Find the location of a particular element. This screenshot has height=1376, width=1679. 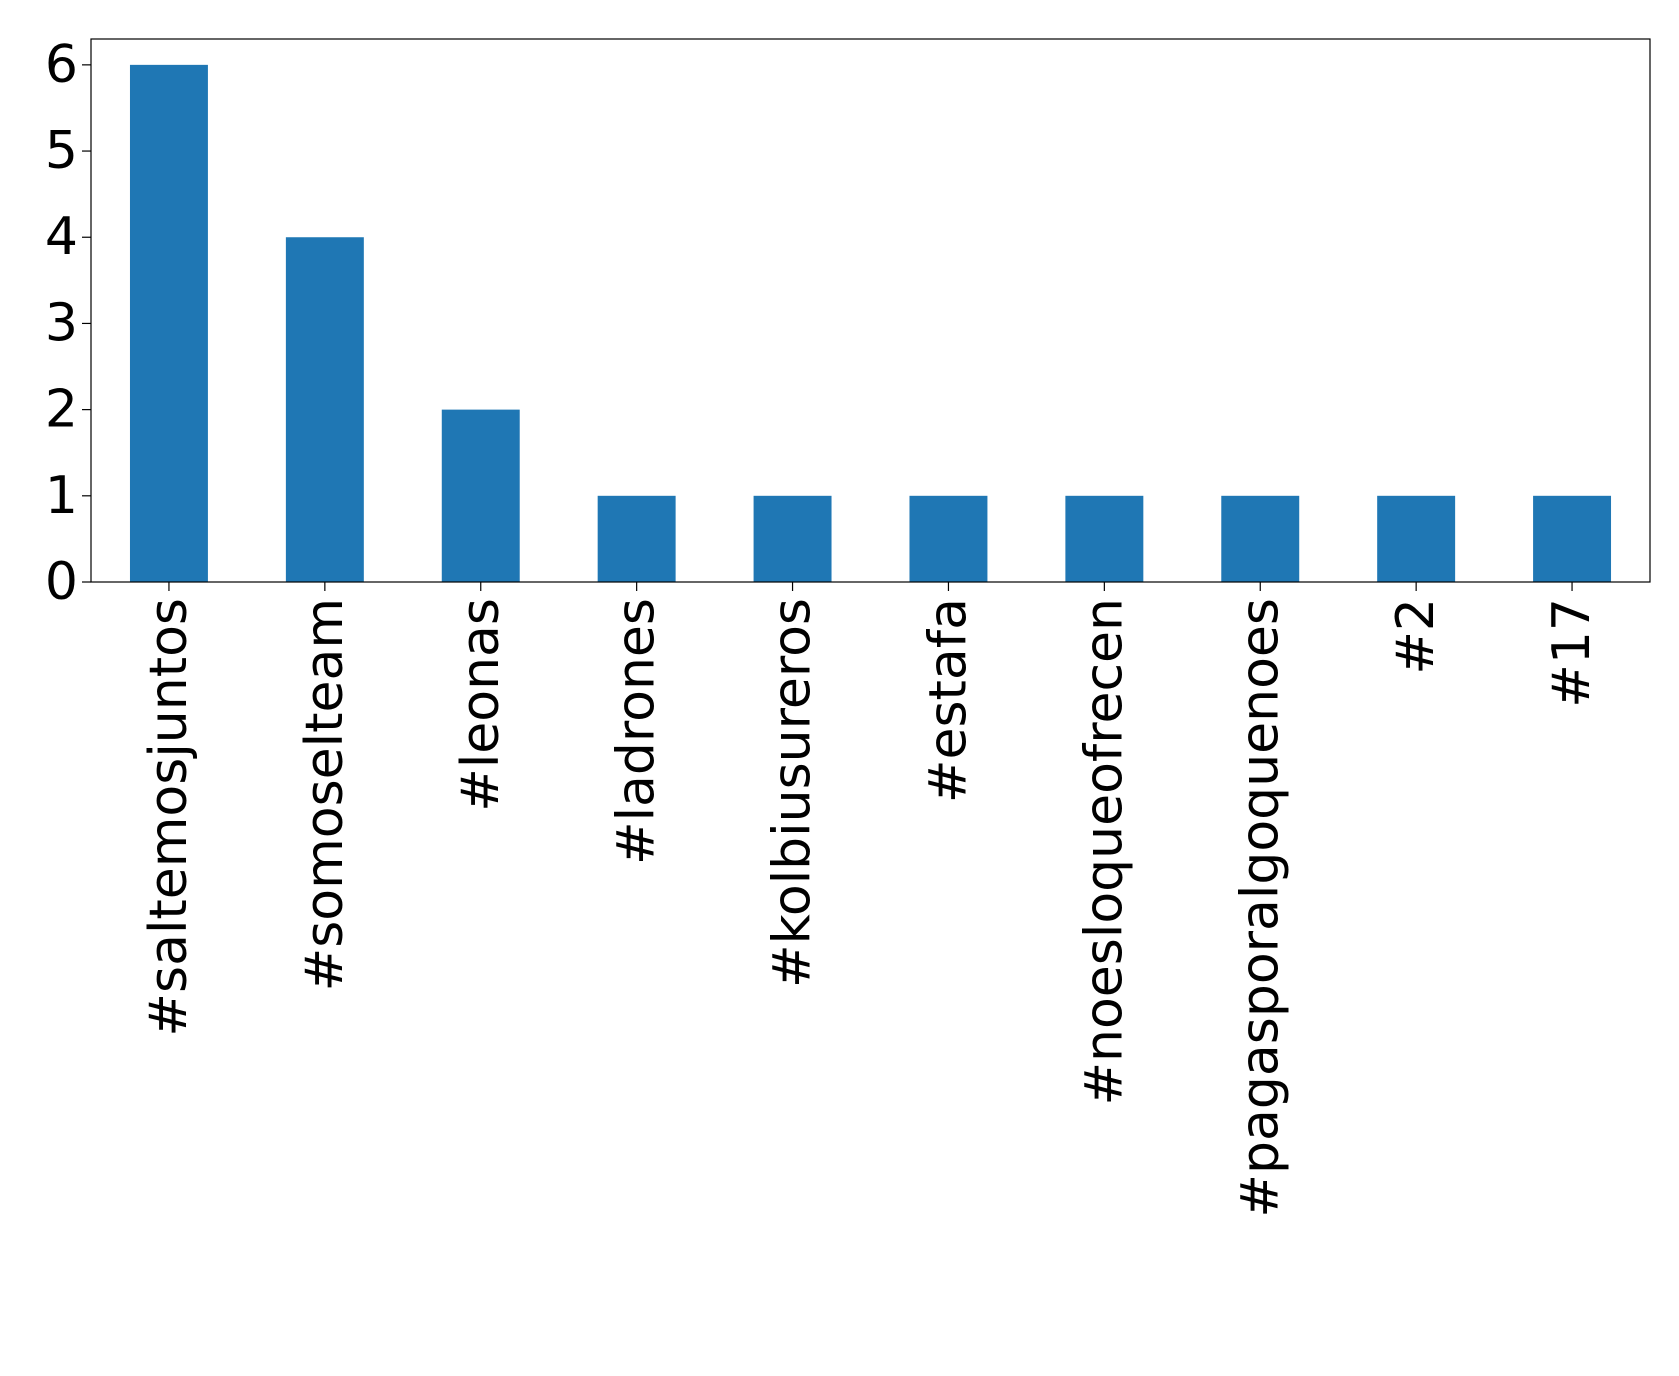

x-tick-label-3: #ladrones is located at coordinates (637, 731).